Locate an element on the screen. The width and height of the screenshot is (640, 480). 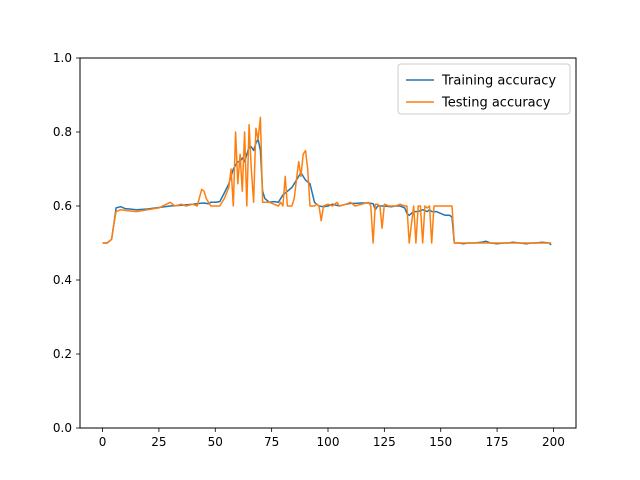
x-tick-label: 125 is located at coordinates (384, 442).